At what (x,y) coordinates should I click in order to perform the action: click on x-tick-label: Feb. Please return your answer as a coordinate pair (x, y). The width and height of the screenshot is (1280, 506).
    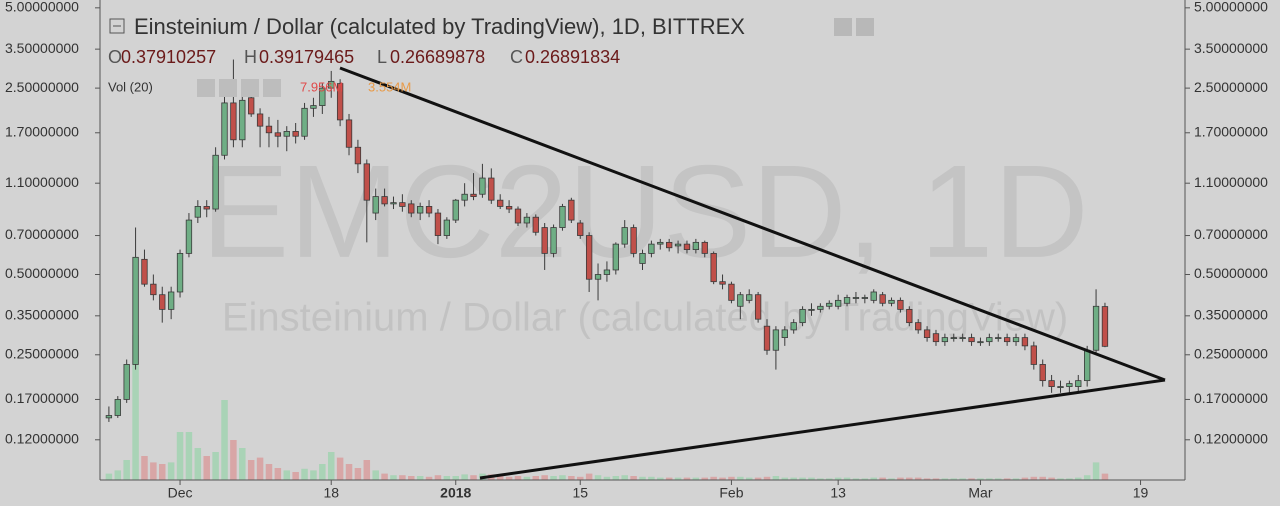
    Looking at the image, I should click on (731, 493).